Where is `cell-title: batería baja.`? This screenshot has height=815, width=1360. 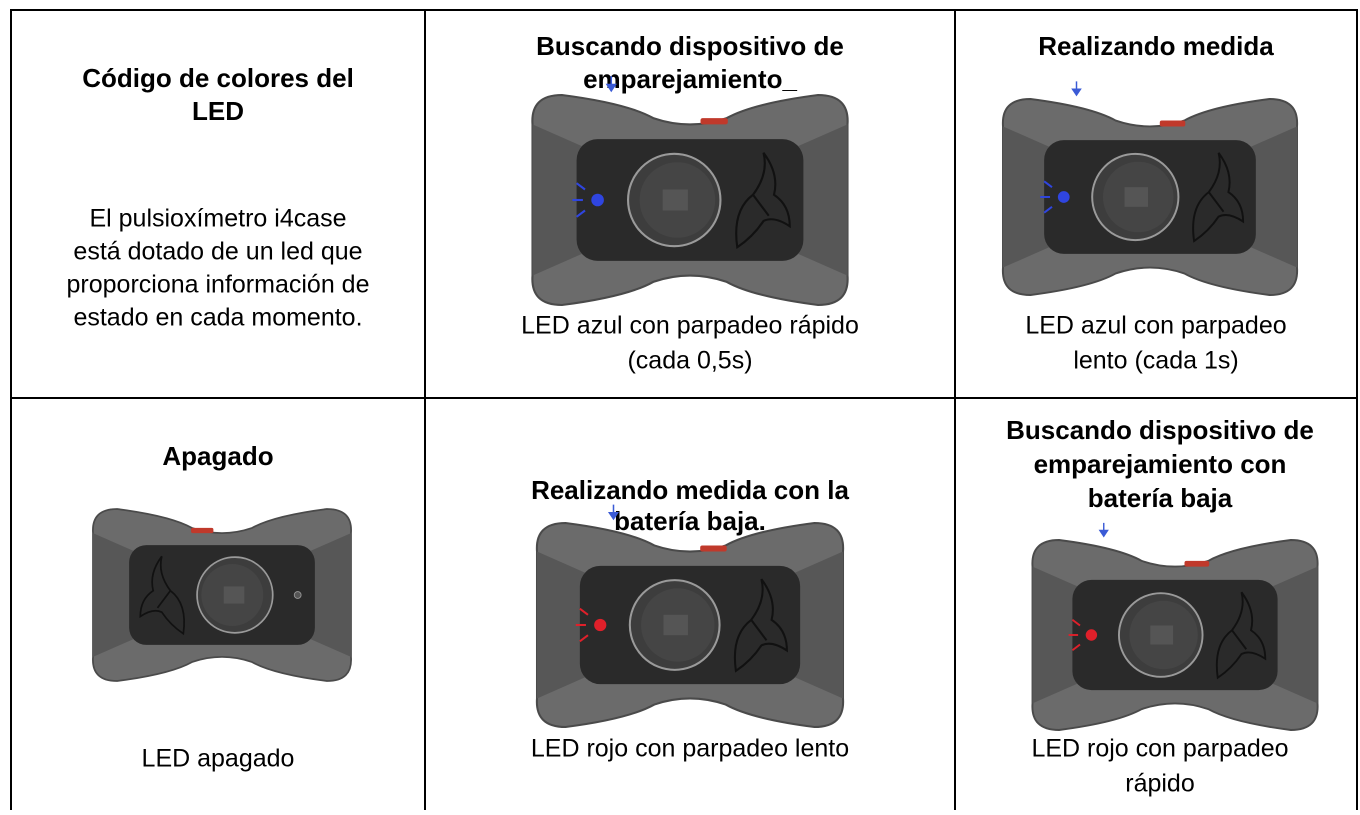 cell-title: batería baja. is located at coordinates (690, 521).